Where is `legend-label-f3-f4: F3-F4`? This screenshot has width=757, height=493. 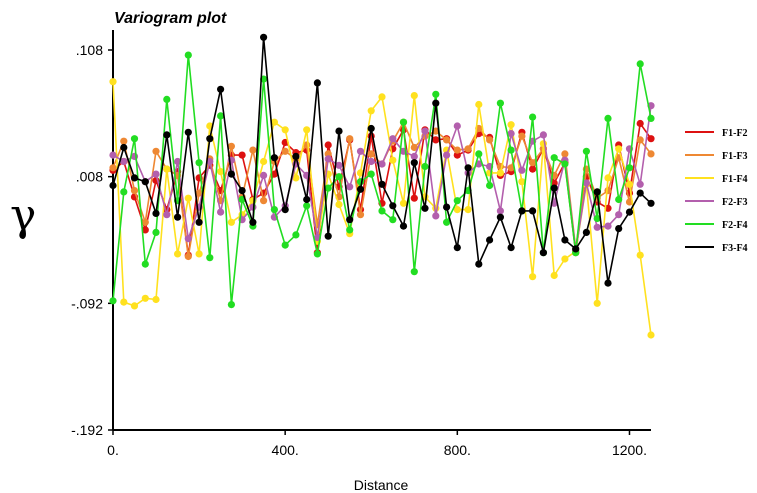
legend-label-f3-f4: F3-F4 is located at coordinates (735, 248).